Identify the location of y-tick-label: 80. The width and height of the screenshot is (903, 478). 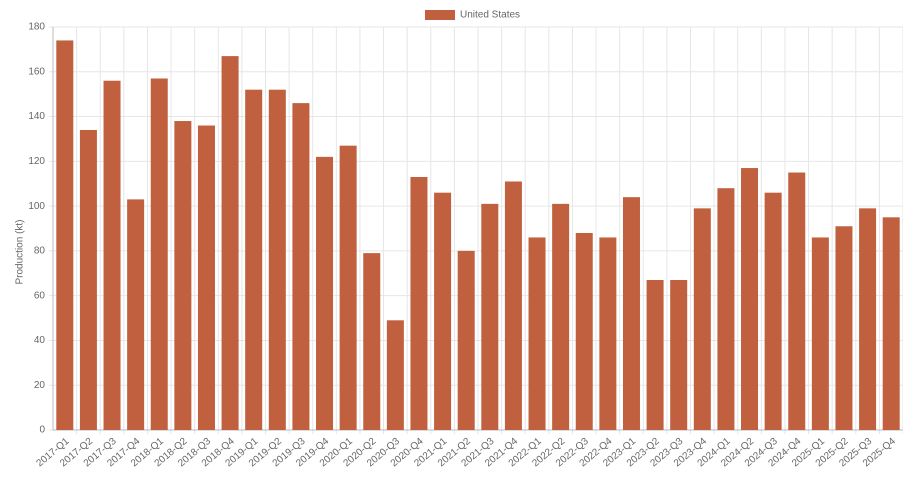
(40, 251).